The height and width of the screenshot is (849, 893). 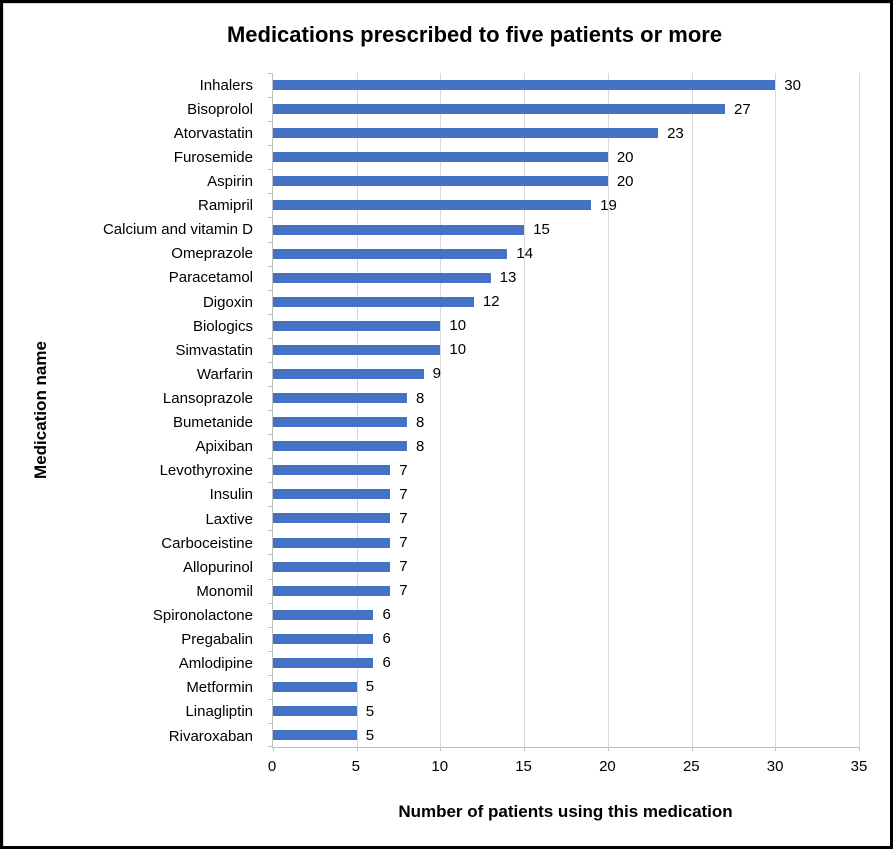 I want to click on x-tick-label: 30, so click(x=775, y=766).